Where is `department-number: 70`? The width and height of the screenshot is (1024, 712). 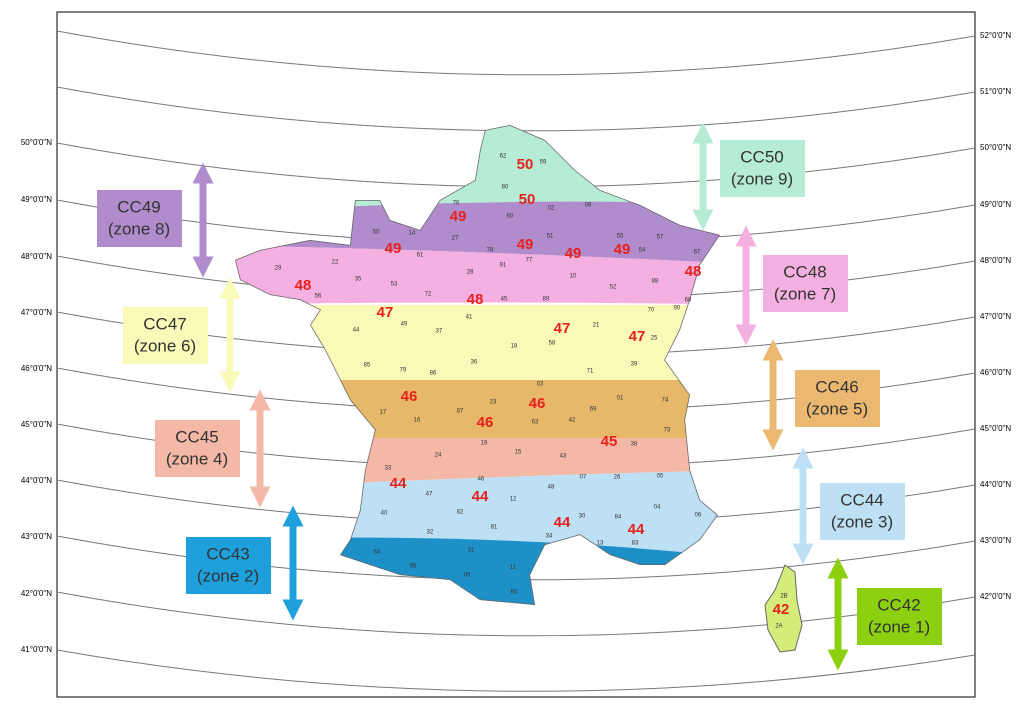 department-number: 70 is located at coordinates (651, 311).